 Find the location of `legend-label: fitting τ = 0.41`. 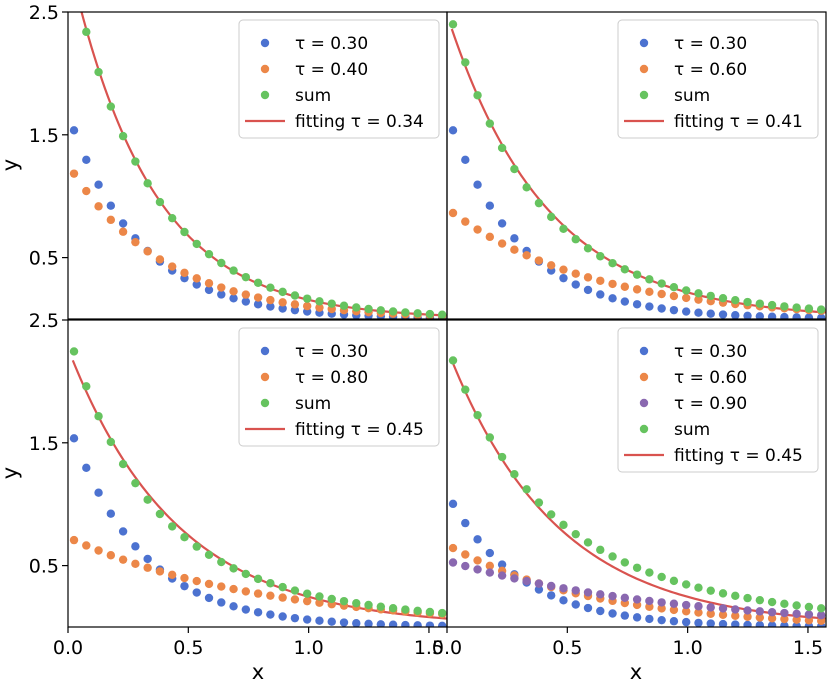

legend-label: fitting τ = 0.41 is located at coordinates (738, 122).